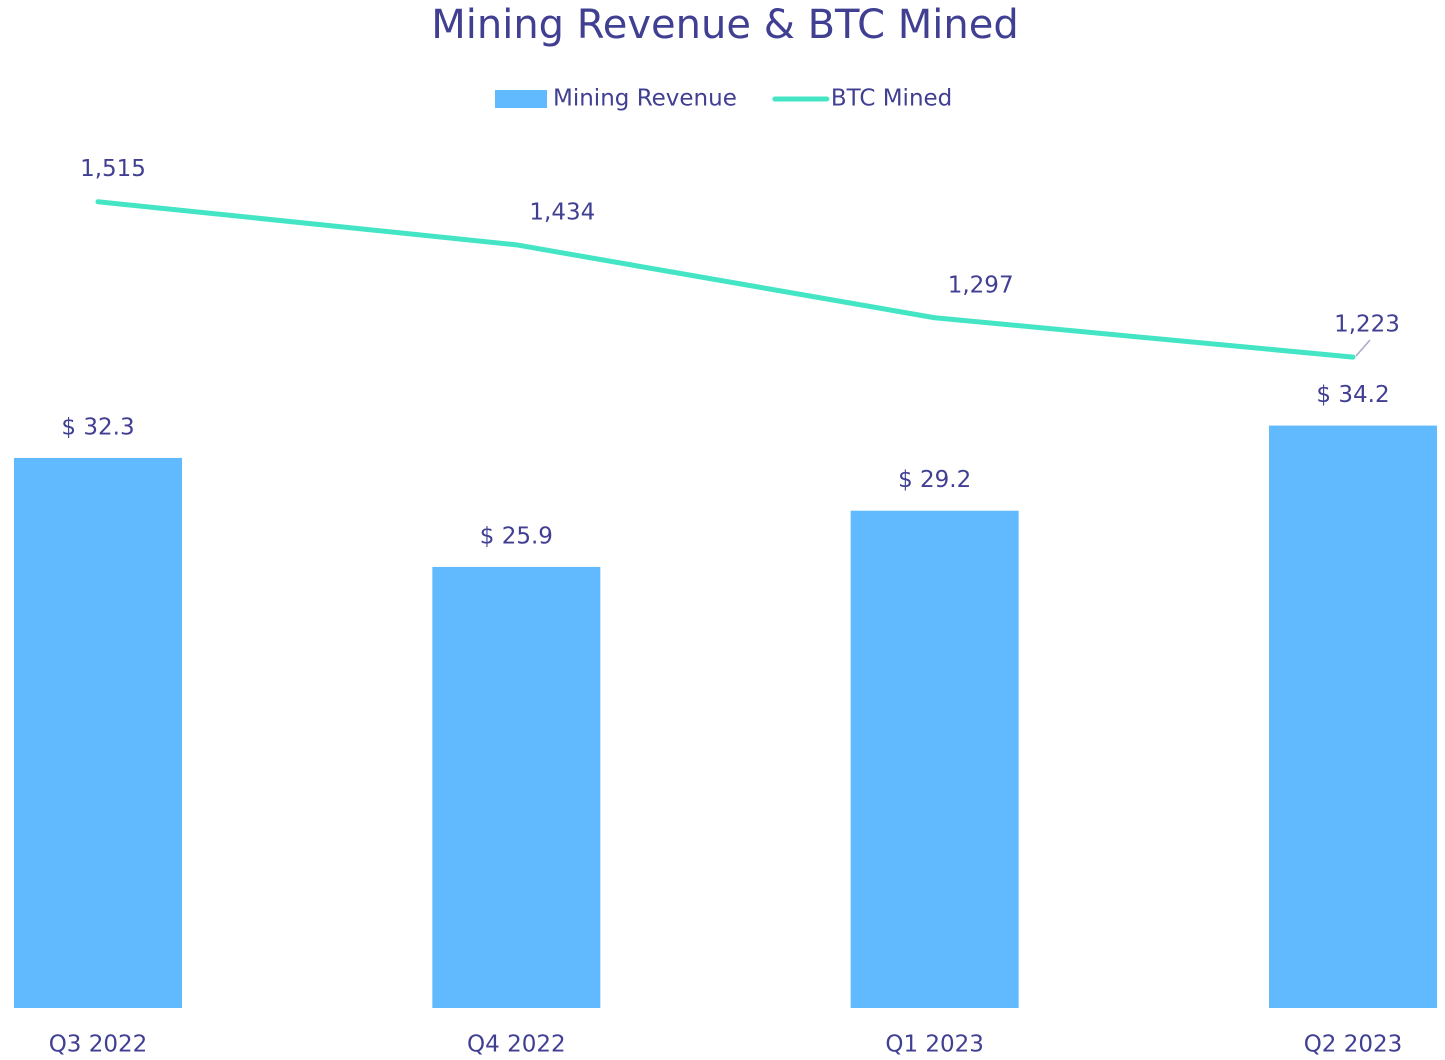 This screenshot has height=1060, width=1445. What do you see at coordinates (516, 1045) in the screenshot?
I see `x-tick-label: Q4 2022` at bounding box center [516, 1045].